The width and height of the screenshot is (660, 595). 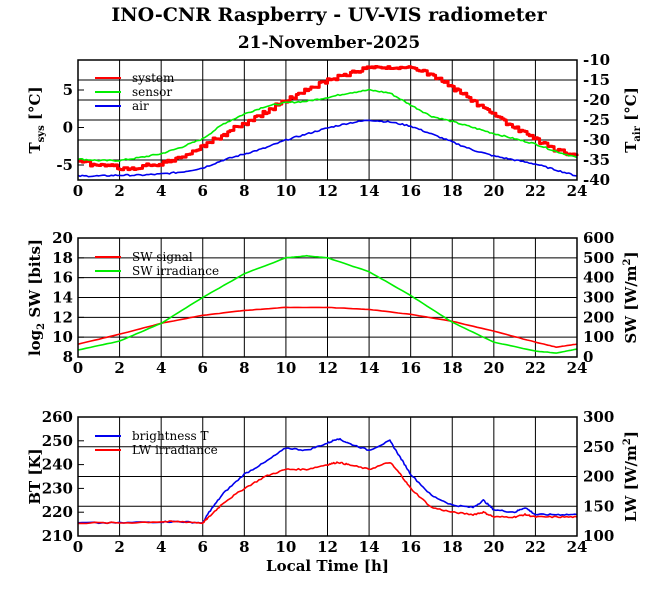 What do you see at coordinates (170, 436) in the screenshot?
I see `legend-label: brightness T` at bounding box center [170, 436].